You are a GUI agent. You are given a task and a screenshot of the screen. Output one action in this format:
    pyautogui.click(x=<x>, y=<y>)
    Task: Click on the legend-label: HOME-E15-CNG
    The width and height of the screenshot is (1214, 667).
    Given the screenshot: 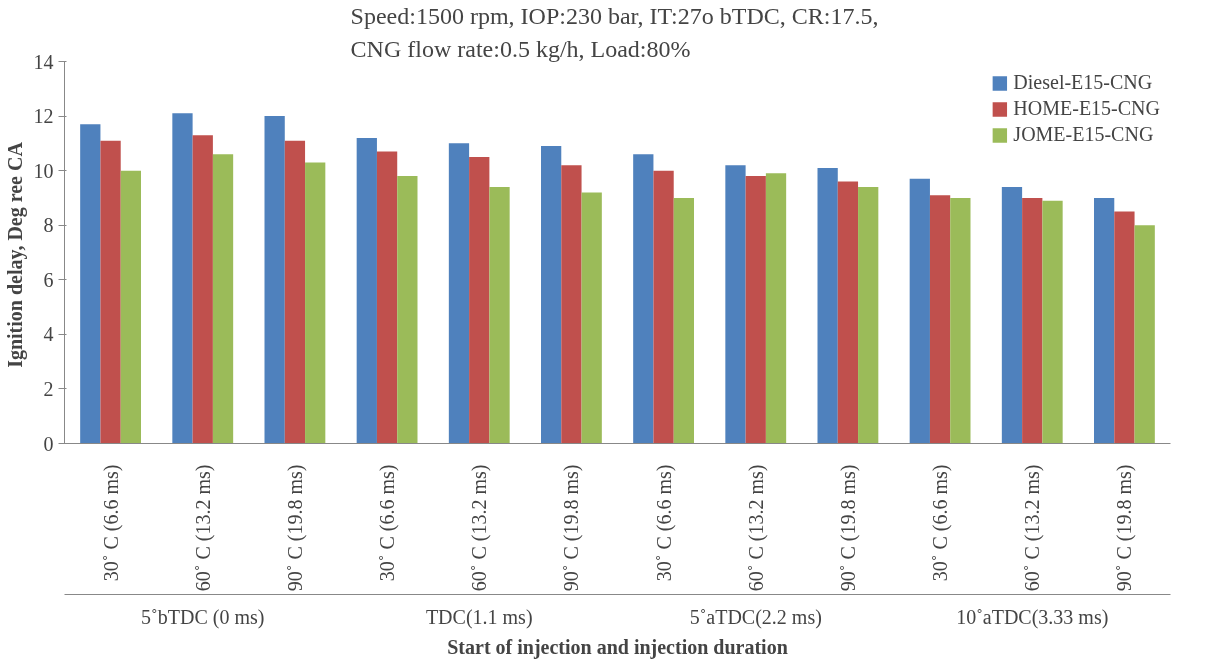 What is the action you would take?
    pyautogui.click(x=1086, y=108)
    